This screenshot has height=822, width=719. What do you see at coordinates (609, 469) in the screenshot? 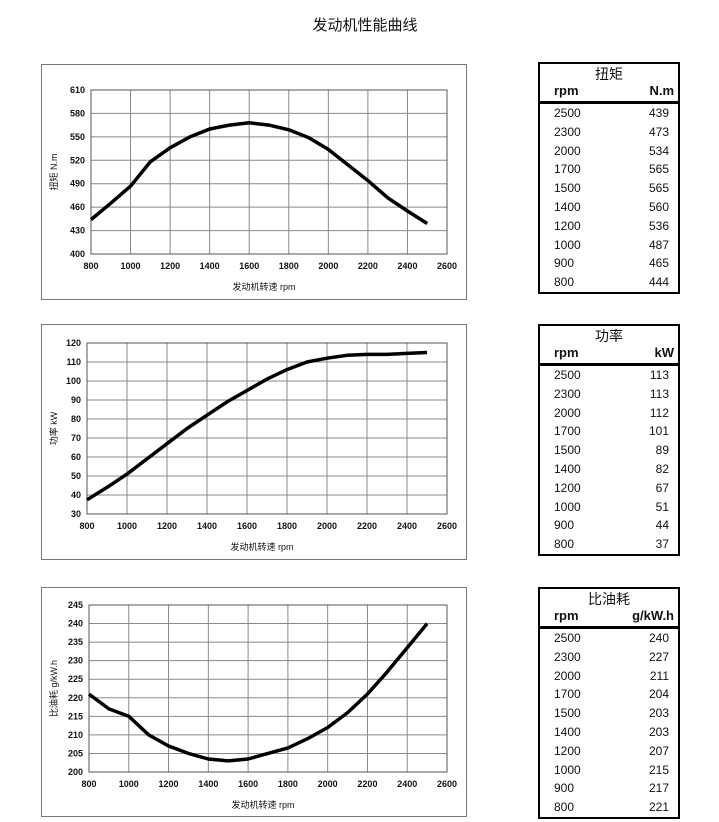
I see `table-row: 1400 82` at bounding box center [609, 469].